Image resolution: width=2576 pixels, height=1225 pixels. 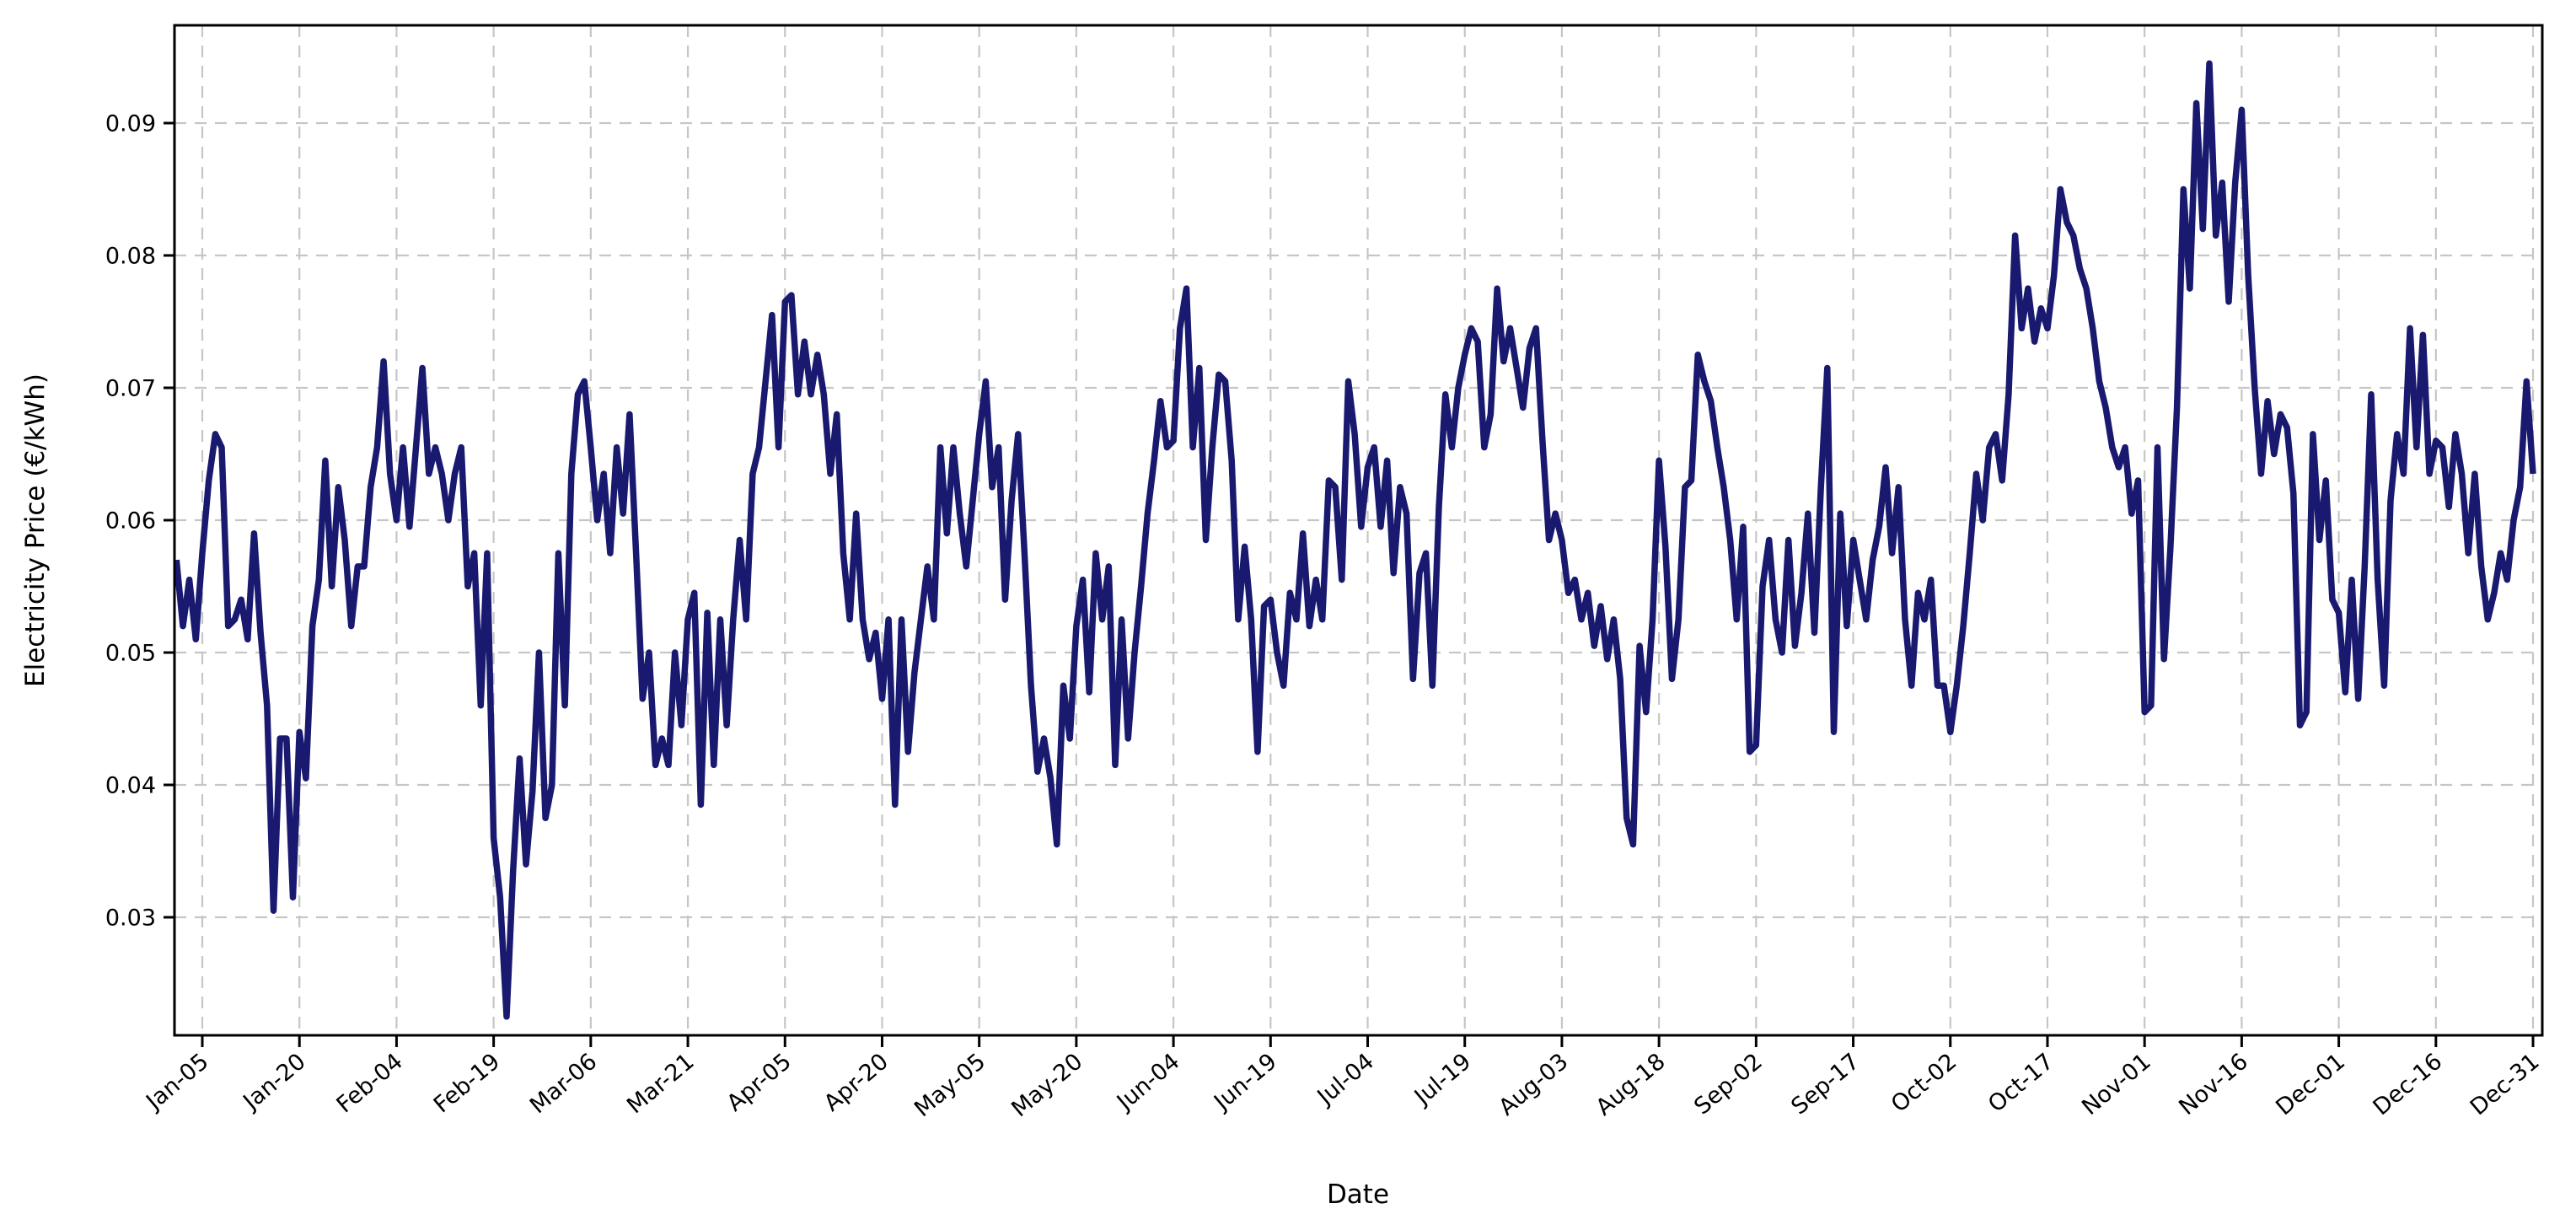 I want to click on y-tick-label: 0.09, so click(x=130, y=124).